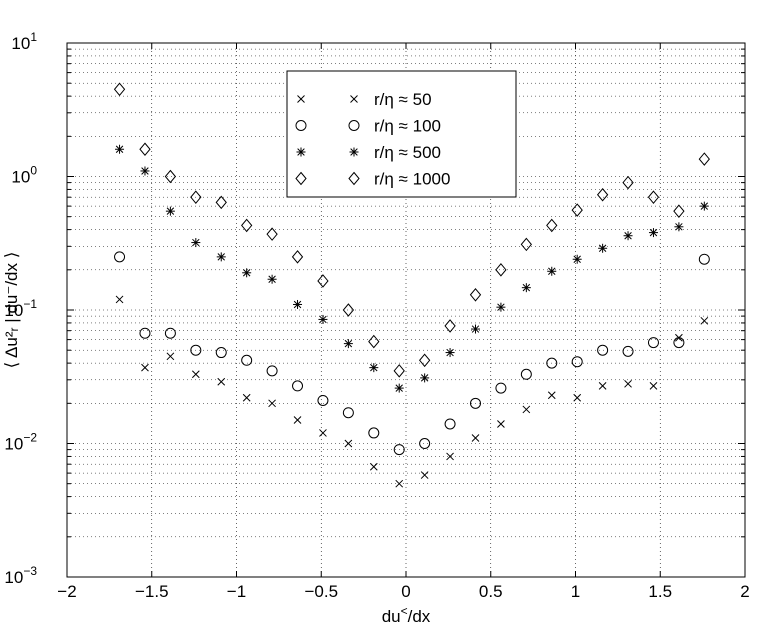  What do you see at coordinates (152, 591) in the screenshot?
I see `x-tick-label: −1.5` at bounding box center [152, 591].